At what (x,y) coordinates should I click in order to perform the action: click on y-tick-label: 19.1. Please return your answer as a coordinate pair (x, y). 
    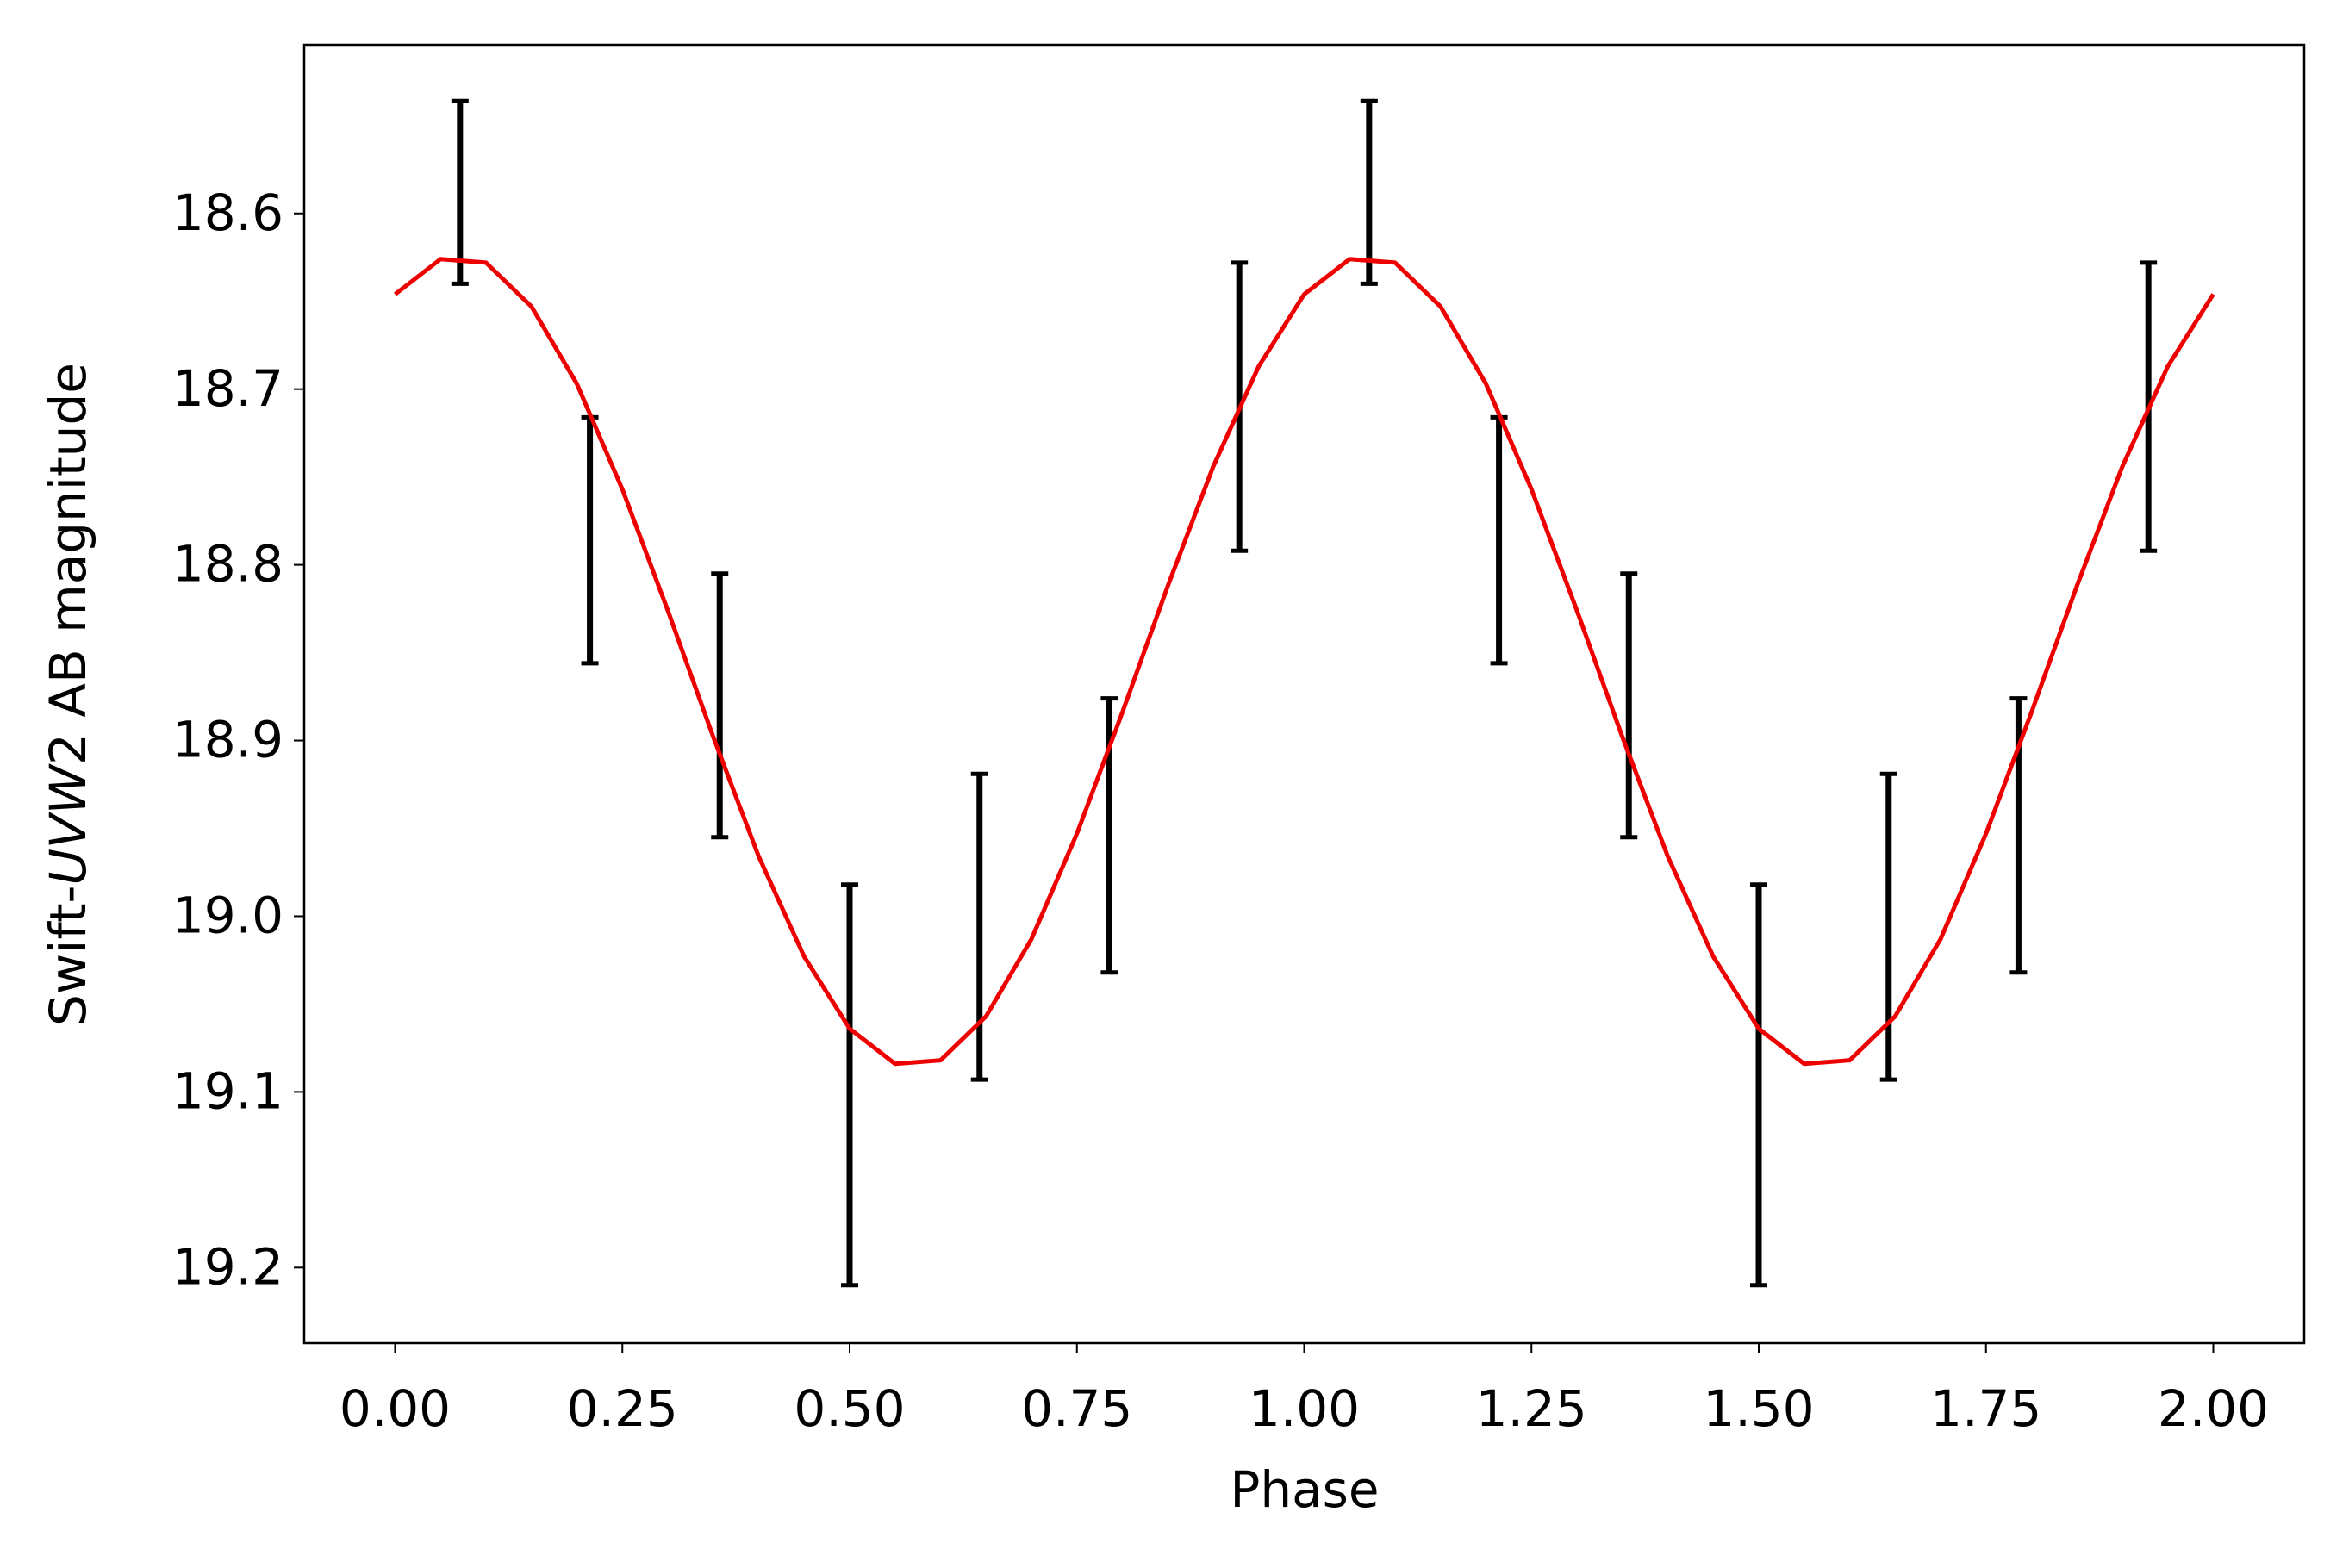
    Looking at the image, I should click on (228, 1091).